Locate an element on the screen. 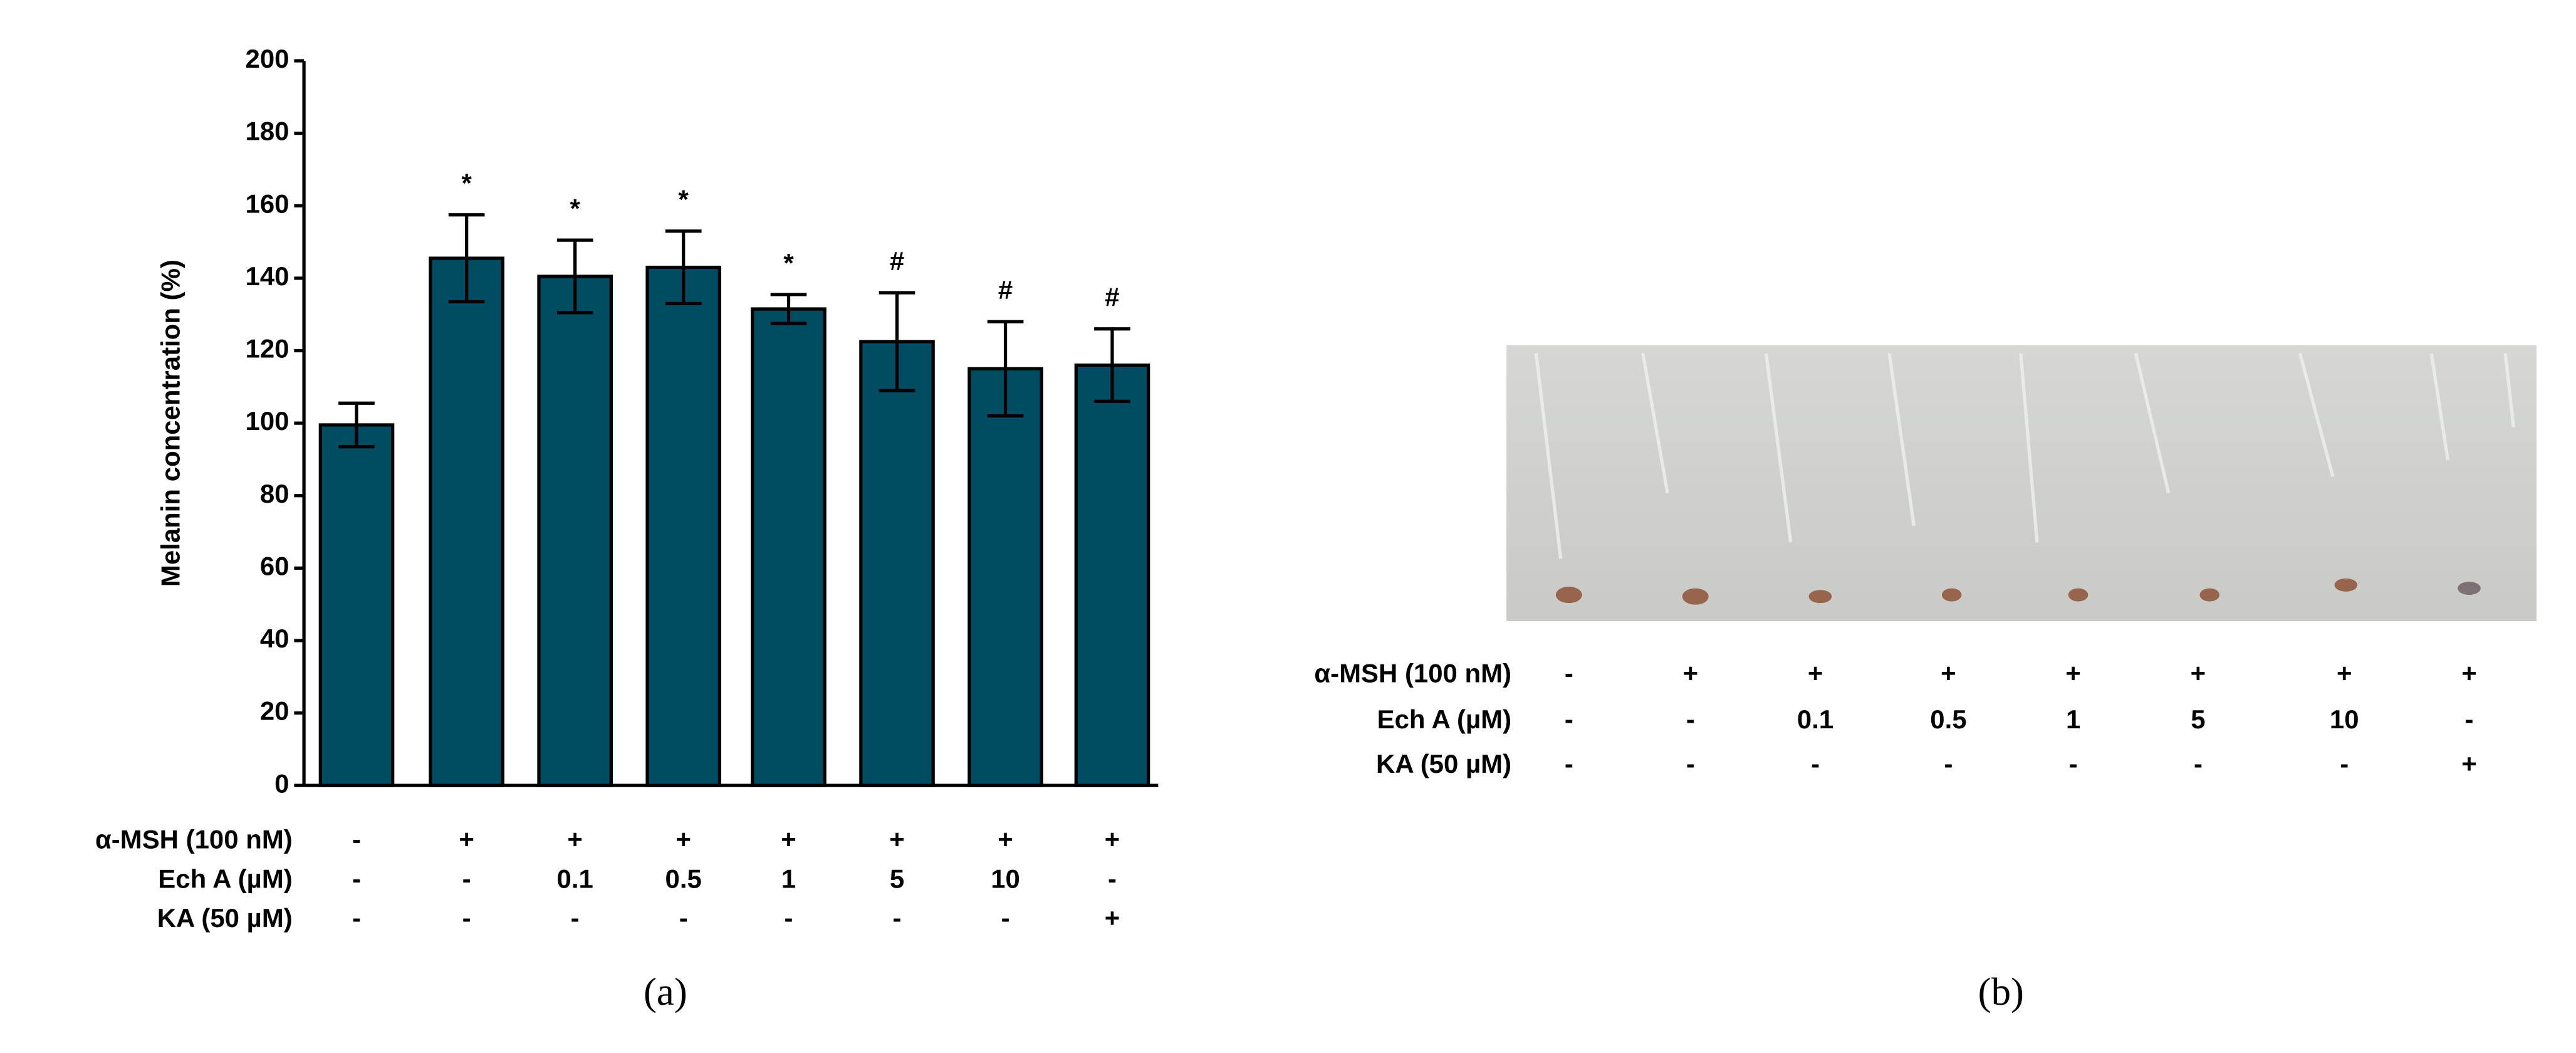 This screenshot has width=2576, height=1053. y-tick-label: 0 is located at coordinates (281, 783).